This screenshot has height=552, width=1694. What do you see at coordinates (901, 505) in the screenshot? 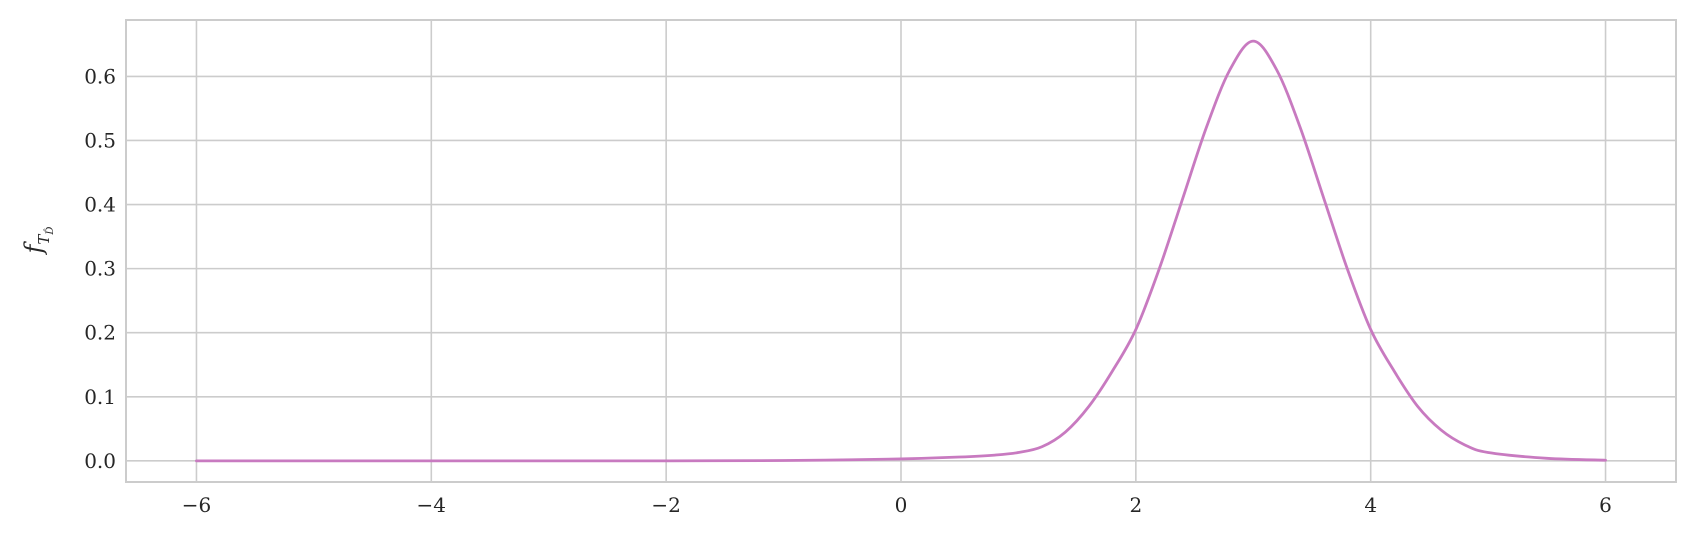
I see `x-tick-label: 0` at bounding box center [901, 505].